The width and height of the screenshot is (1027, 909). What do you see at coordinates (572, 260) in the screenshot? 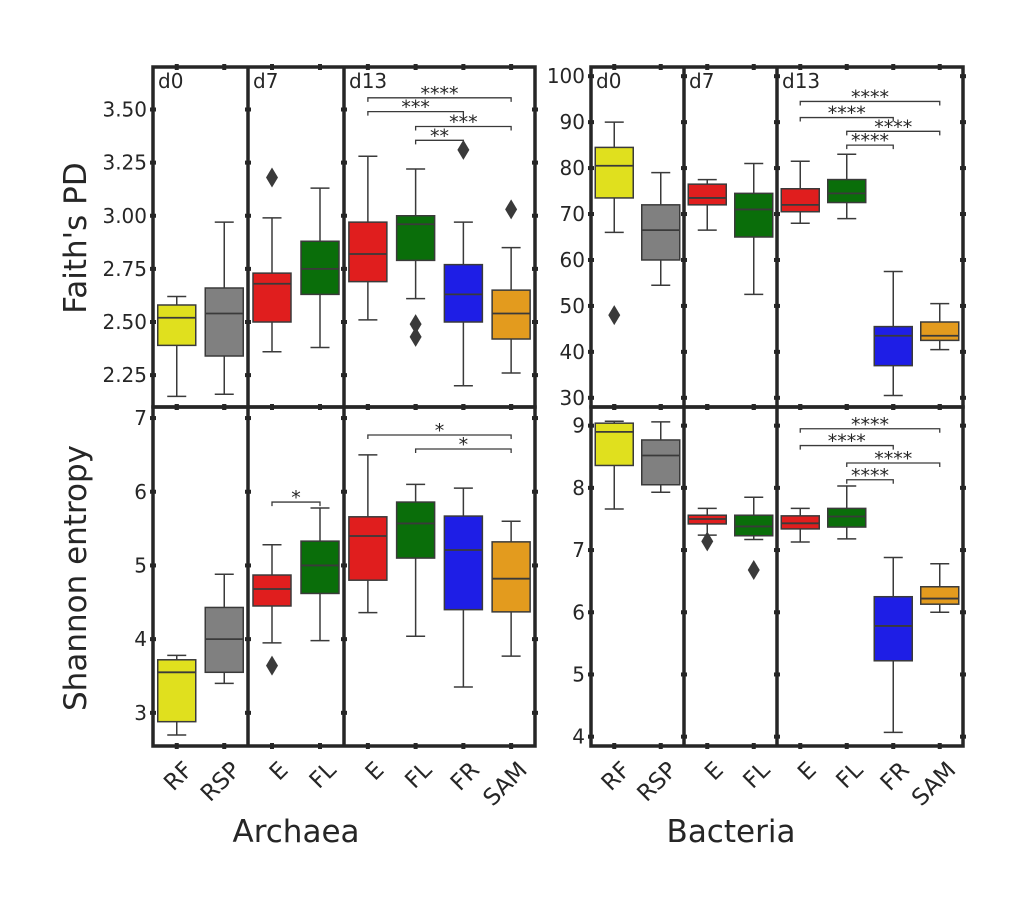
I see `y-tick-label: 60` at bounding box center [572, 260].